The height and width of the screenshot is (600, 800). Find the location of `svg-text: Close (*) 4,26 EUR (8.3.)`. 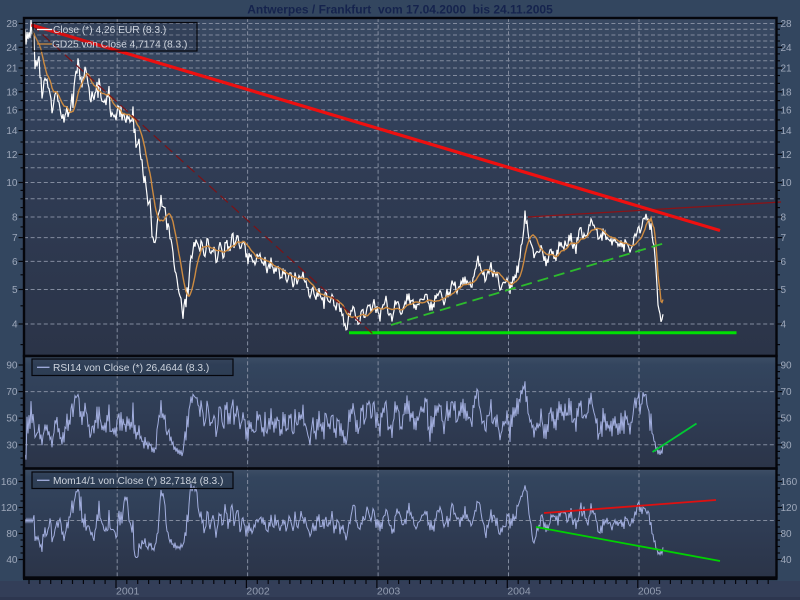

svg-text: Close (*) 4,26 EUR (8.3.) is located at coordinates (109, 30).